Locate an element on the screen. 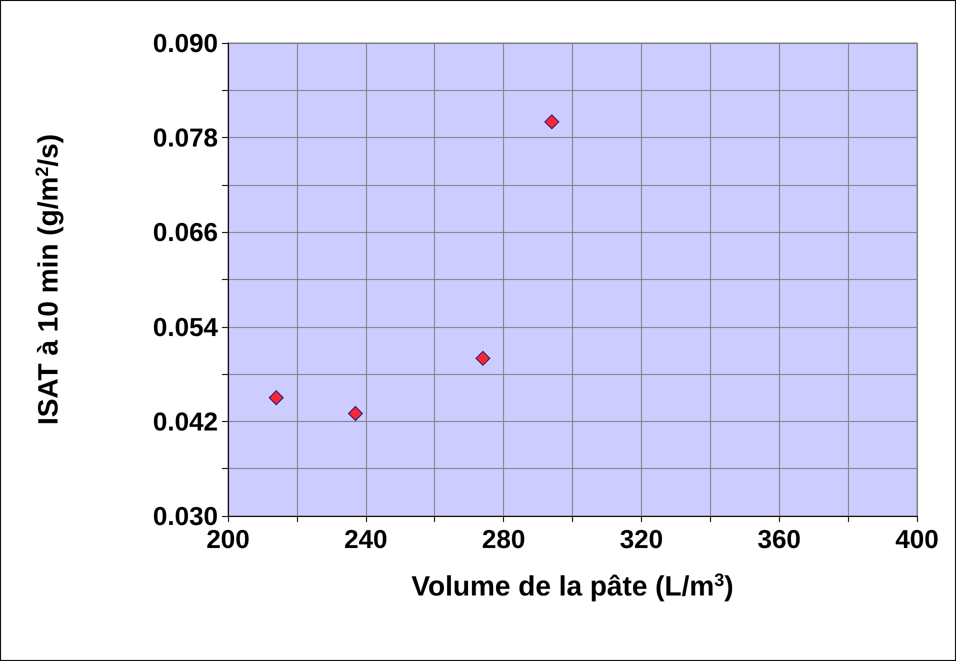 This screenshot has height=661, width=956. y-tick-label: 0.042 is located at coordinates (185, 421).